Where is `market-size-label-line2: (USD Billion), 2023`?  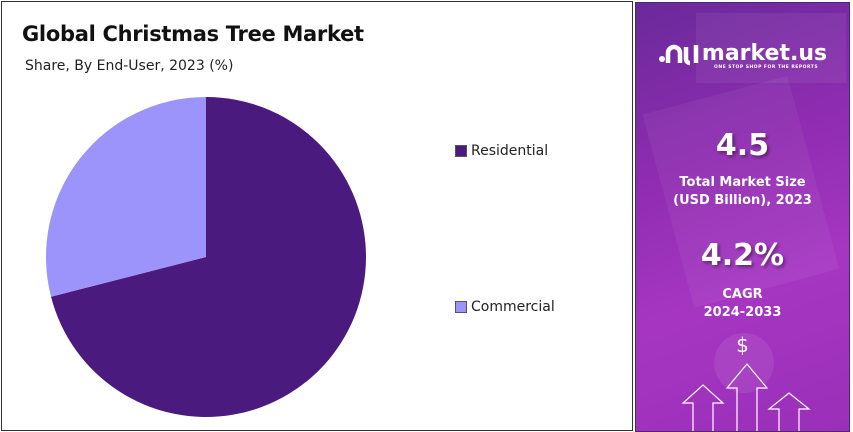
market-size-label-line2: (USD Billion), 2023 is located at coordinates (742, 200).